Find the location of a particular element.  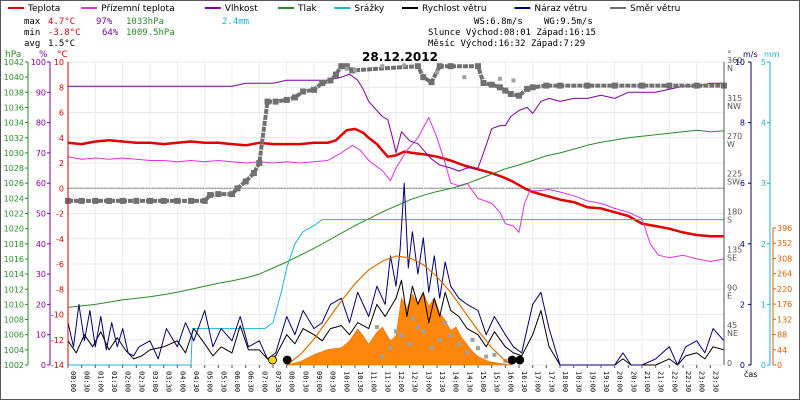

tick-x-30: 15:00 is located at coordinates (483, 381).